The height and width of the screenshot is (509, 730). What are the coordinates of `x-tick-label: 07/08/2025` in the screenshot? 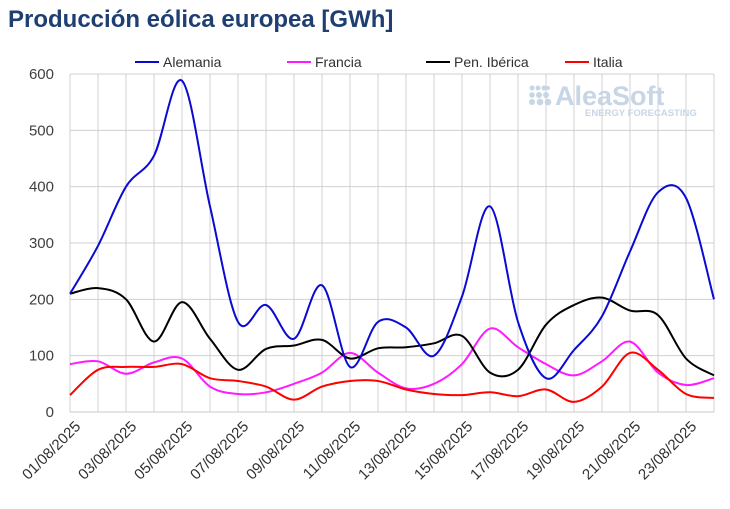 It's located at (219, 450).